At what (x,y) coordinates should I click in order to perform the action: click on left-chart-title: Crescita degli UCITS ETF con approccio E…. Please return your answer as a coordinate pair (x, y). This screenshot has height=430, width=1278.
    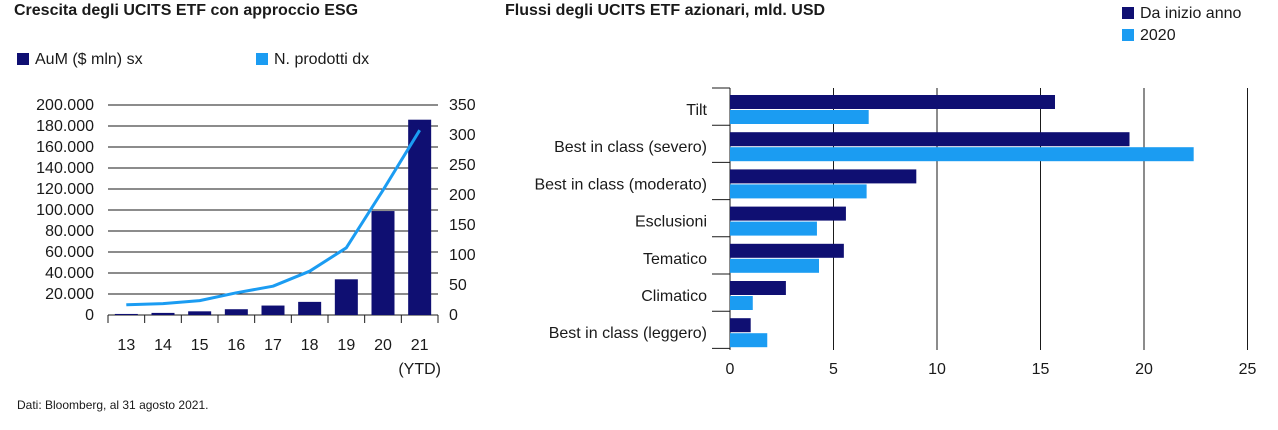
    Looking at the image, I should click on (186, 10).